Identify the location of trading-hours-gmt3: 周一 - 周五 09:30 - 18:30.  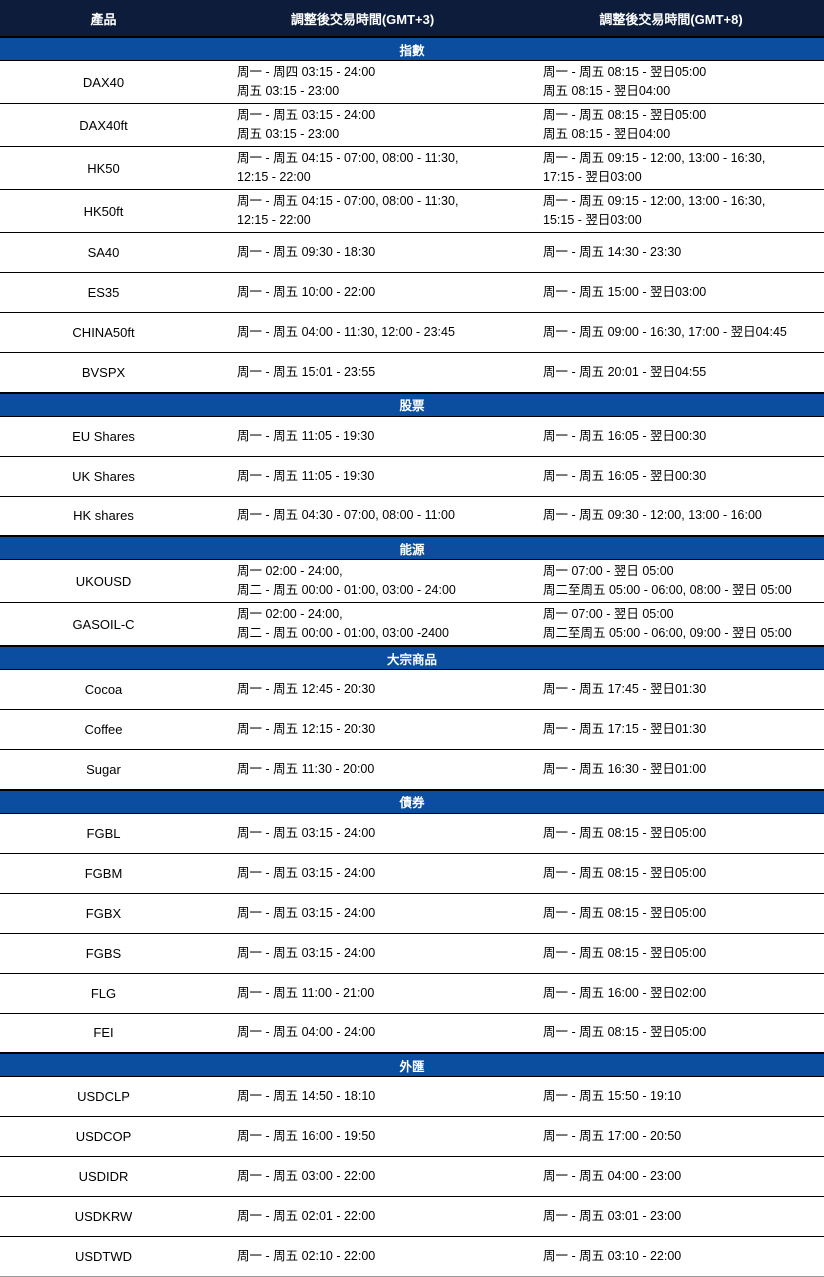
(362, 252).